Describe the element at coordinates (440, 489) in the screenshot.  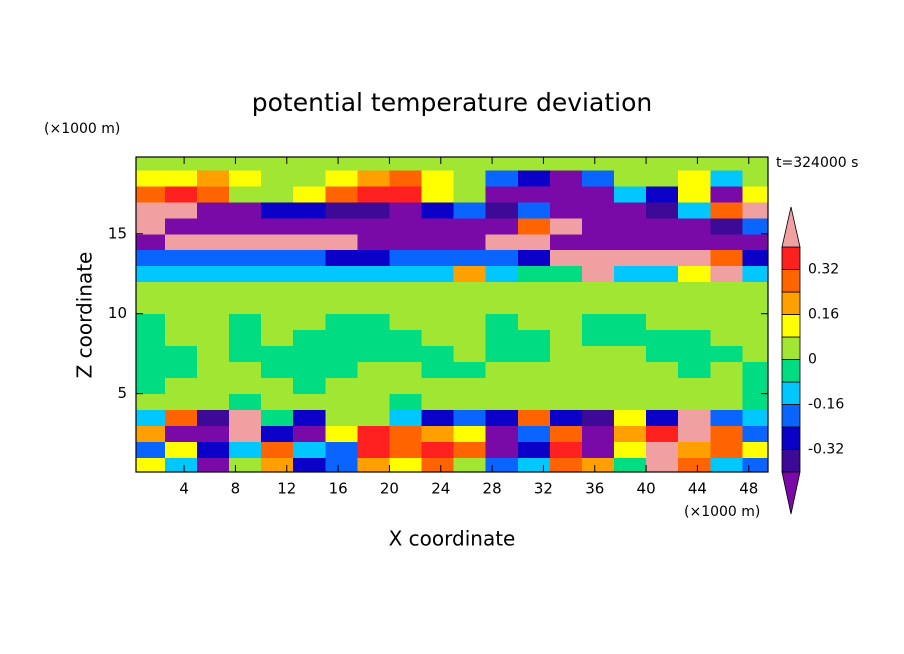
I see `x-tick-label: 24` at that location.